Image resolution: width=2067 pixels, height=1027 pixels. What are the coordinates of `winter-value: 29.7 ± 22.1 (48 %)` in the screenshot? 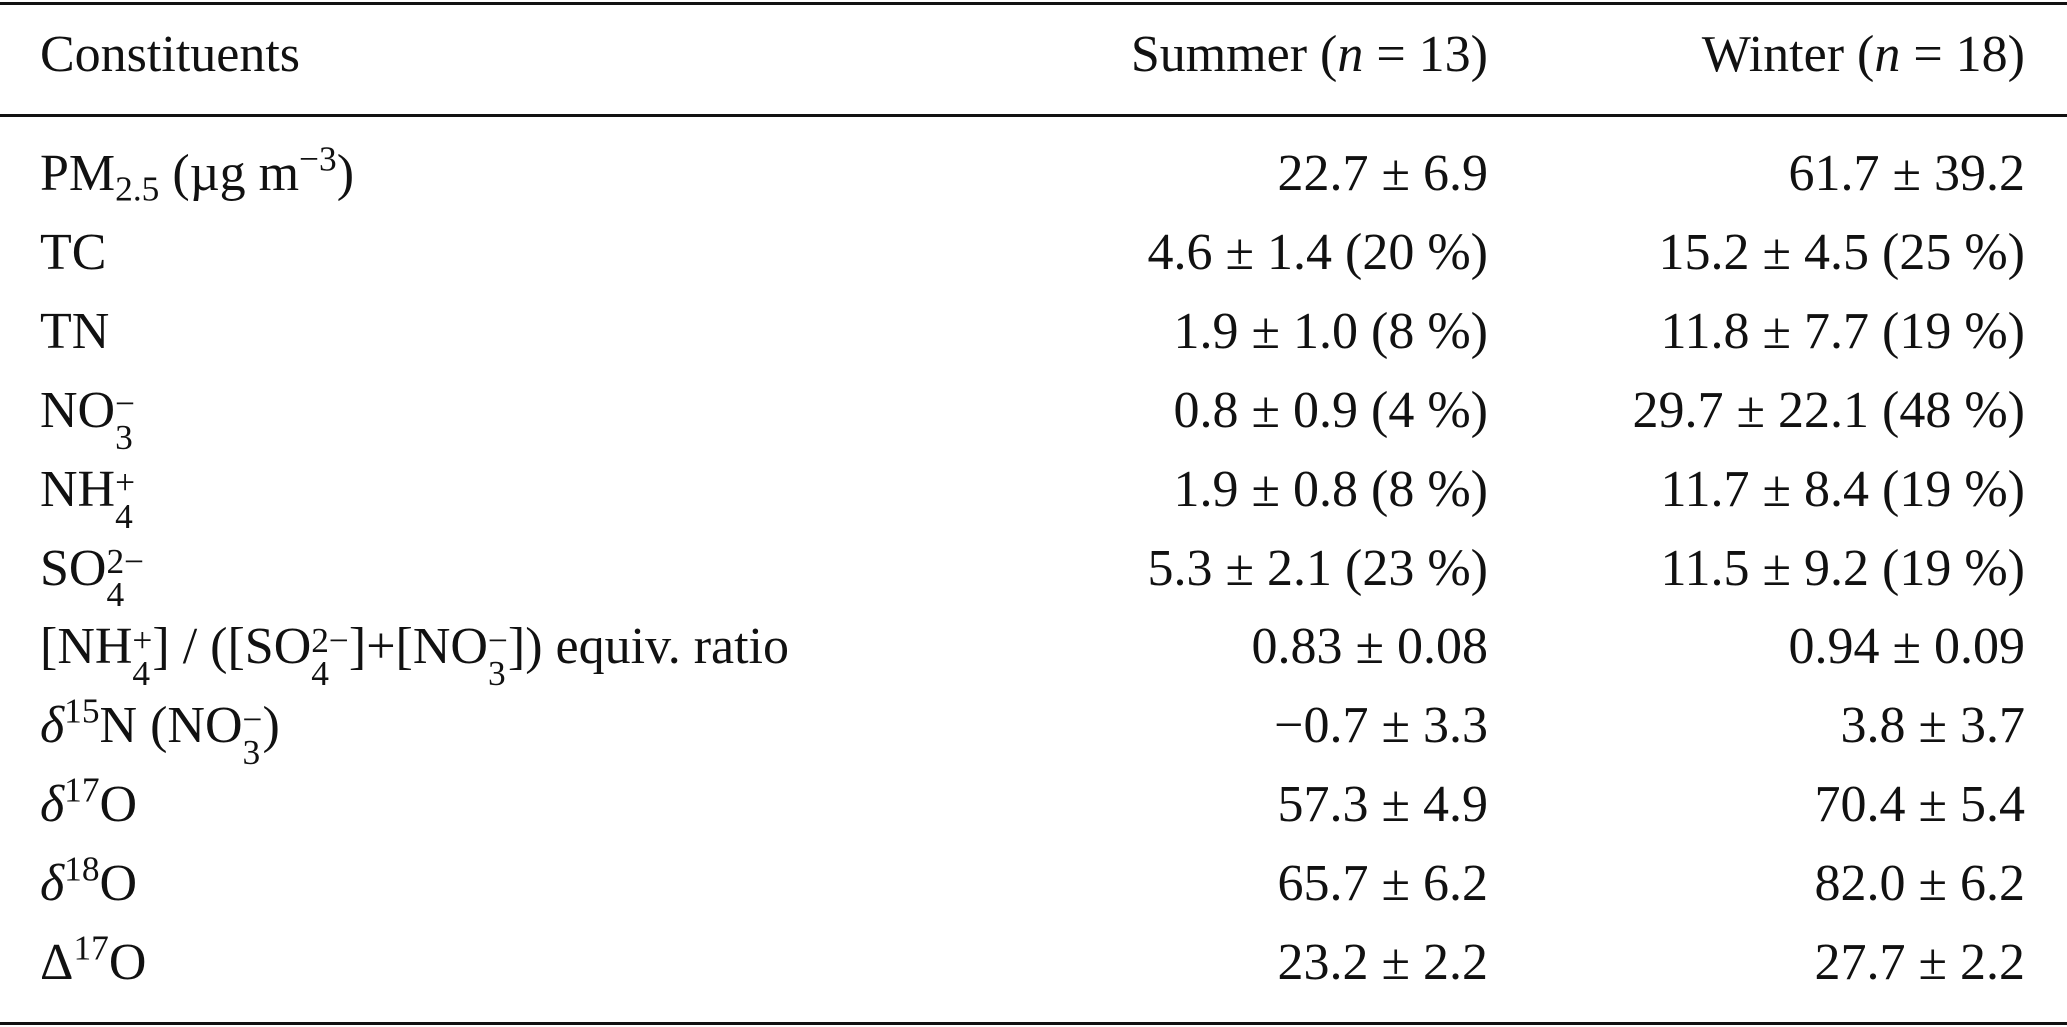 It's located at (1829, 410).